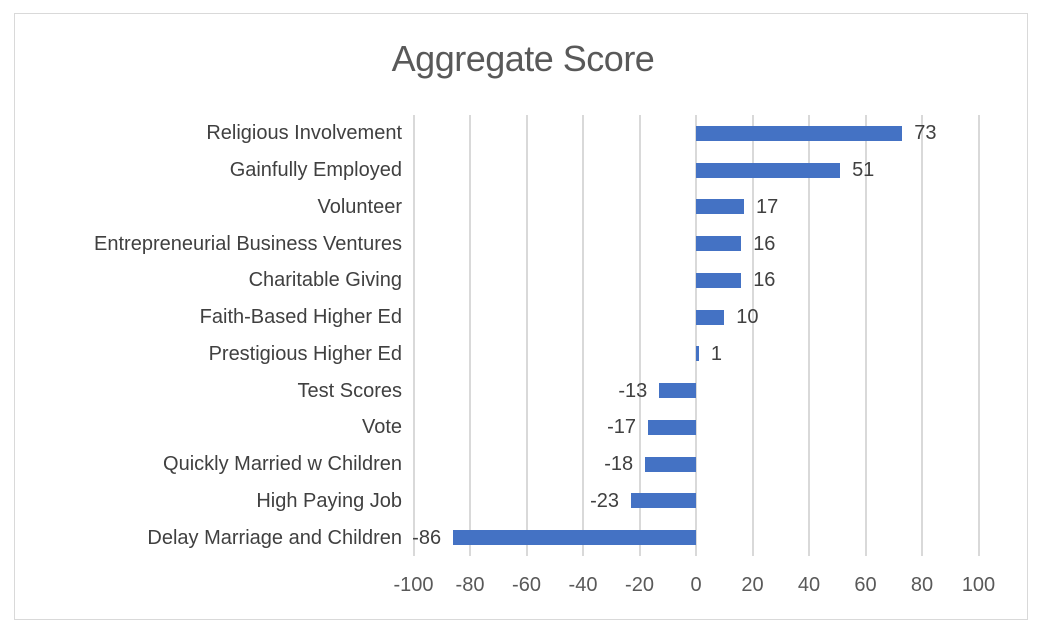 The height and width of the screenshot is (640, 1046). What do you see at coordinates (696, 585) in the screenshot?
I see `x-tick-label: 0` at bounding box center [696, 585].